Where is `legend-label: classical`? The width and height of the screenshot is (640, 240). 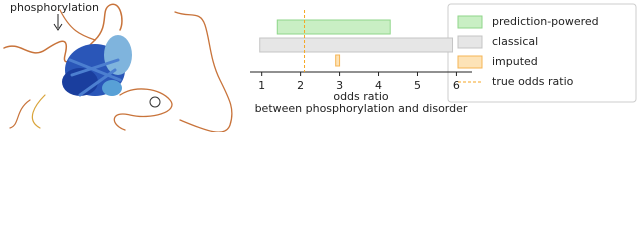
legend-label: classical is located at coordinates (515, 41).